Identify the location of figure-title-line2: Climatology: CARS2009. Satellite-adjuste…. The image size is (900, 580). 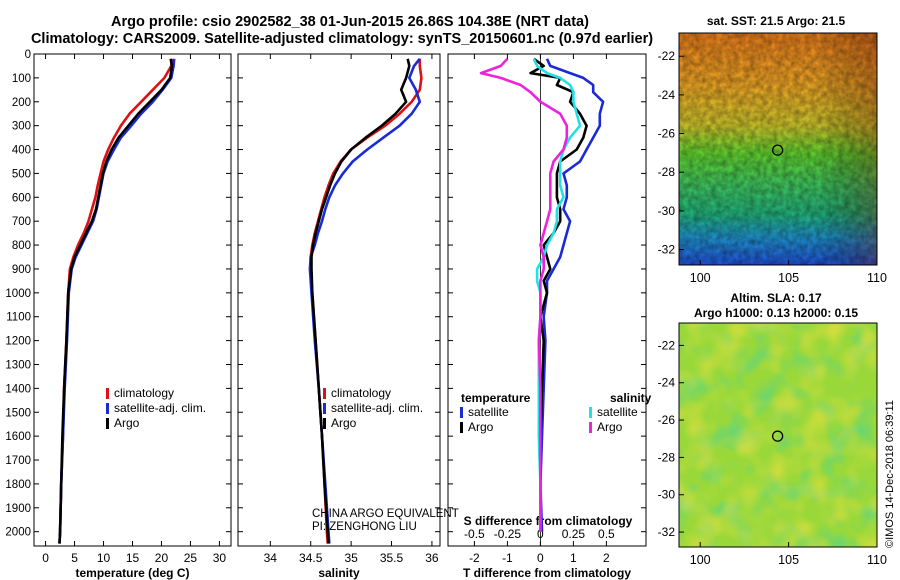
(342, 39).